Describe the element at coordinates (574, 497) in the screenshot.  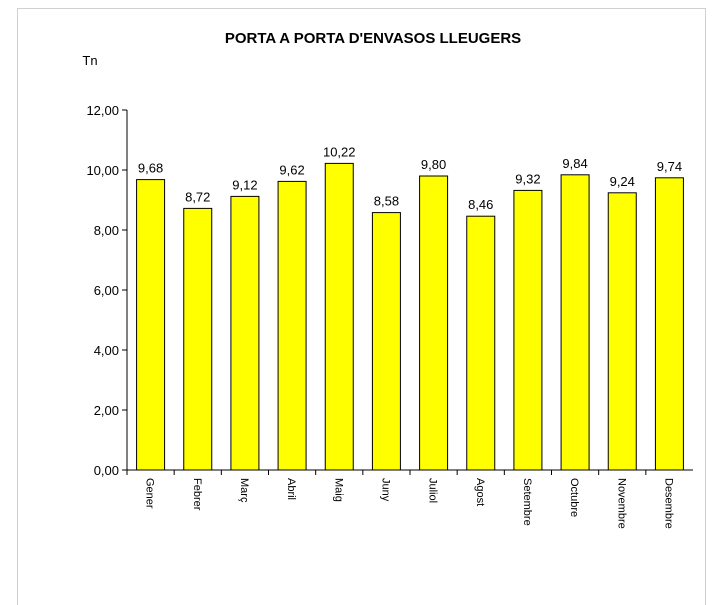
I see `x-tick-label: Octubre` at that location.